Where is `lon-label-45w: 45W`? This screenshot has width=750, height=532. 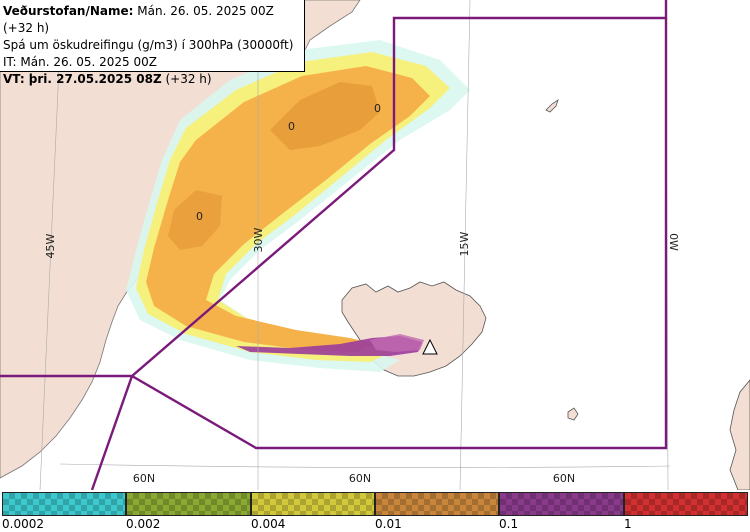 lon-label-45w: 45W is located at coordinates (50, 245).